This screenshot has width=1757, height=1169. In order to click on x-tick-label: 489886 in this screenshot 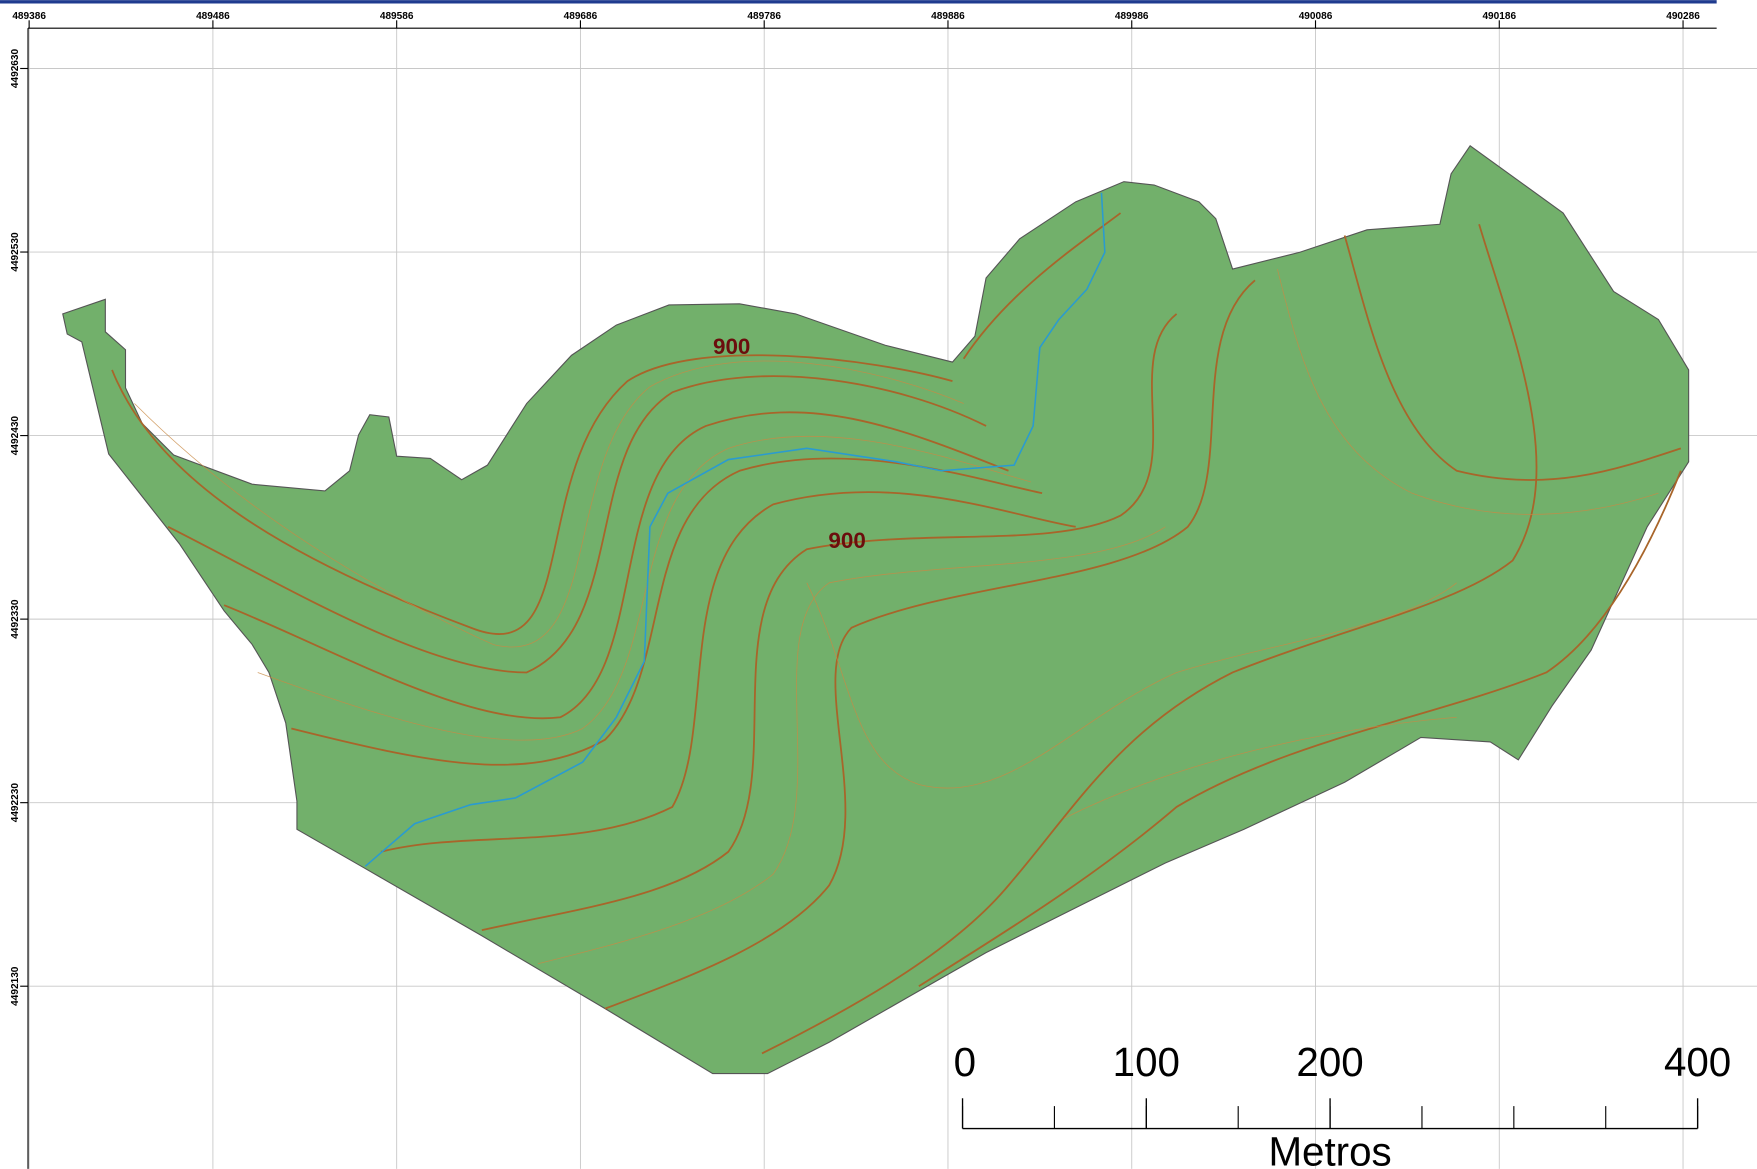, I will do `click(948, 16)`.